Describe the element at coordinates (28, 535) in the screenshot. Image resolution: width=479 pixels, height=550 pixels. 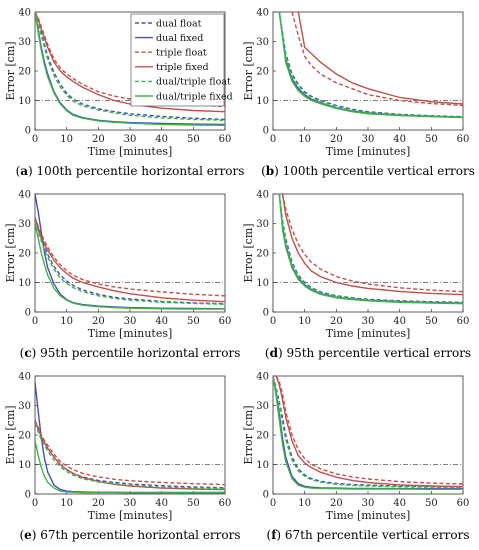
I see `panel-letter: e` at that location.